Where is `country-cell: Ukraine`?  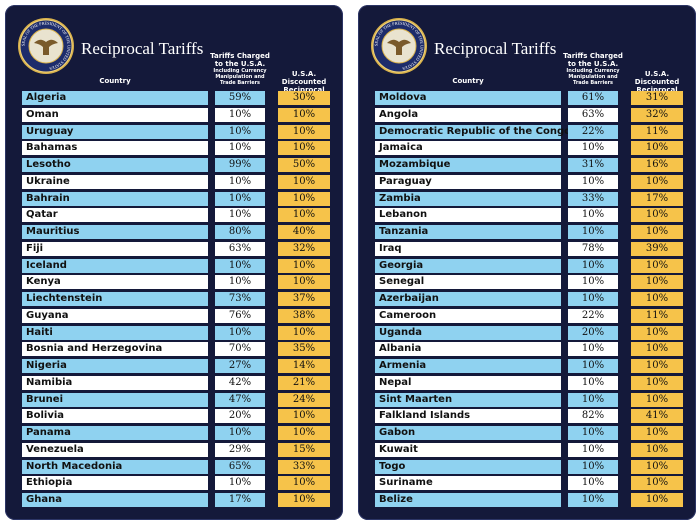
country-cell: Ukraine is located at coordinates (115, 181).